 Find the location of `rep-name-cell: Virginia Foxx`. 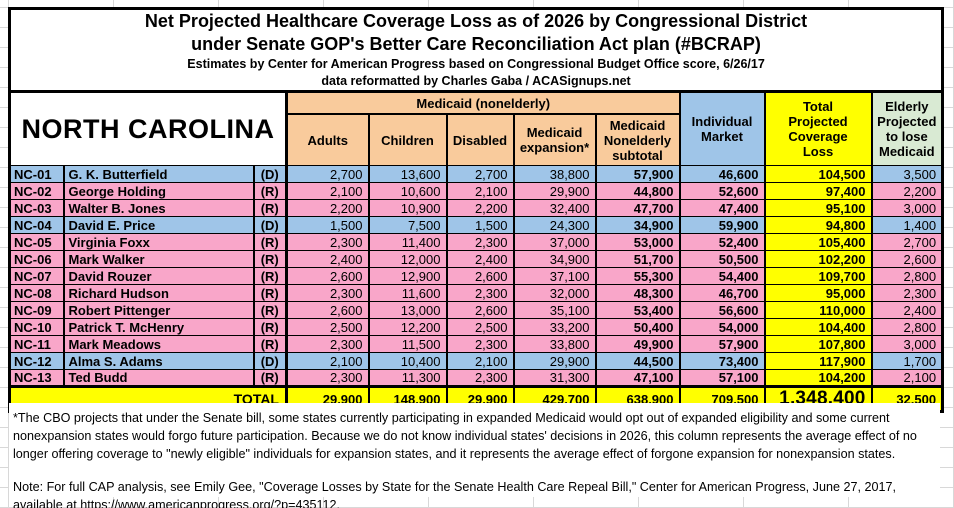

rep-name-cell: Virginia Foxx is located at coordinates (158, 242).